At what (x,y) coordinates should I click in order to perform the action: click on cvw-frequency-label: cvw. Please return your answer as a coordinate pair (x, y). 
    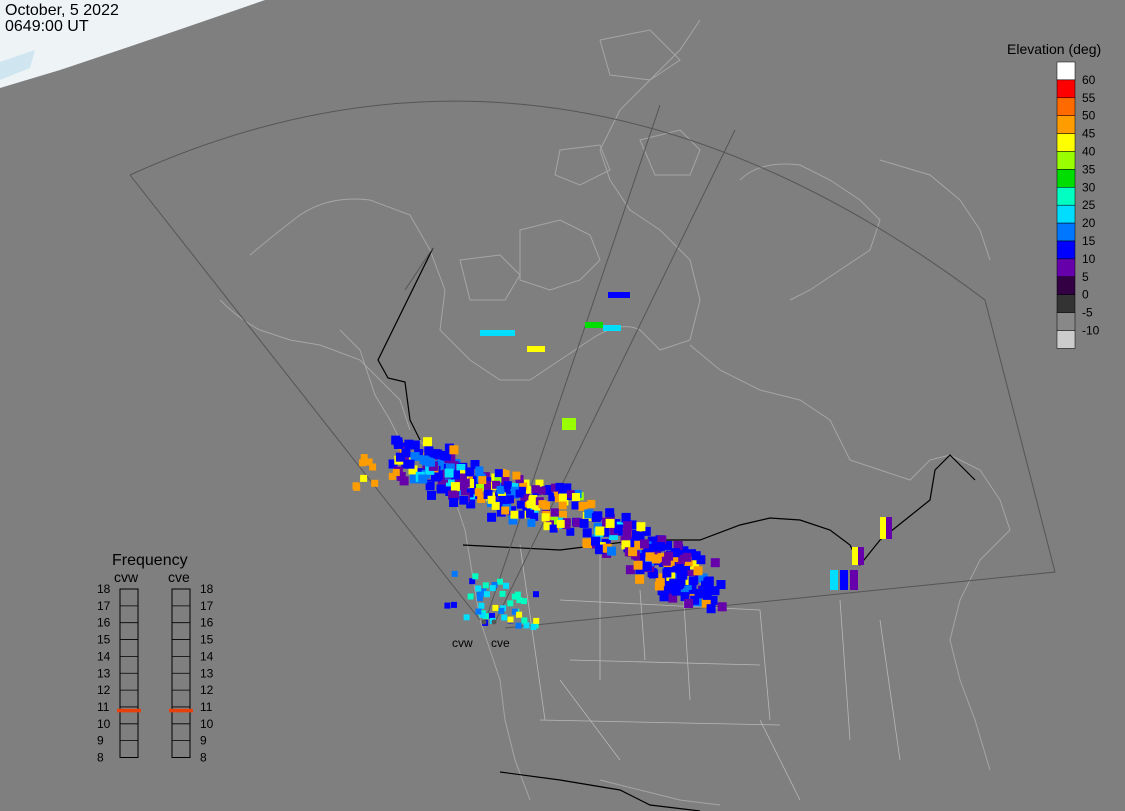
    Looking at the image, I should click on (126, 577).